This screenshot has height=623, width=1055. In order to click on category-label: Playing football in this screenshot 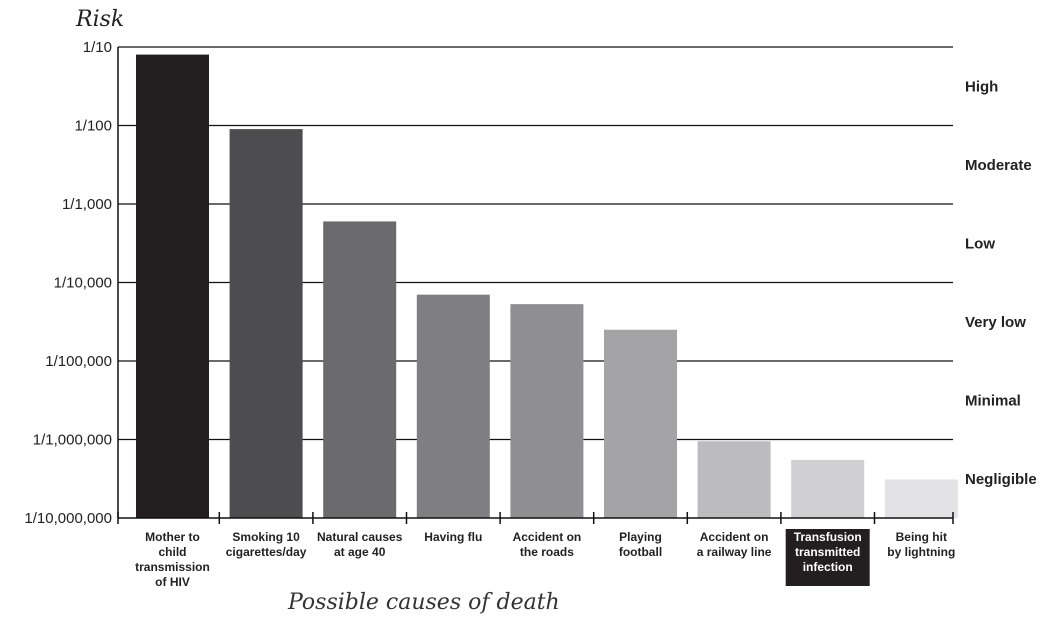, I will do `click(640, 544)`.